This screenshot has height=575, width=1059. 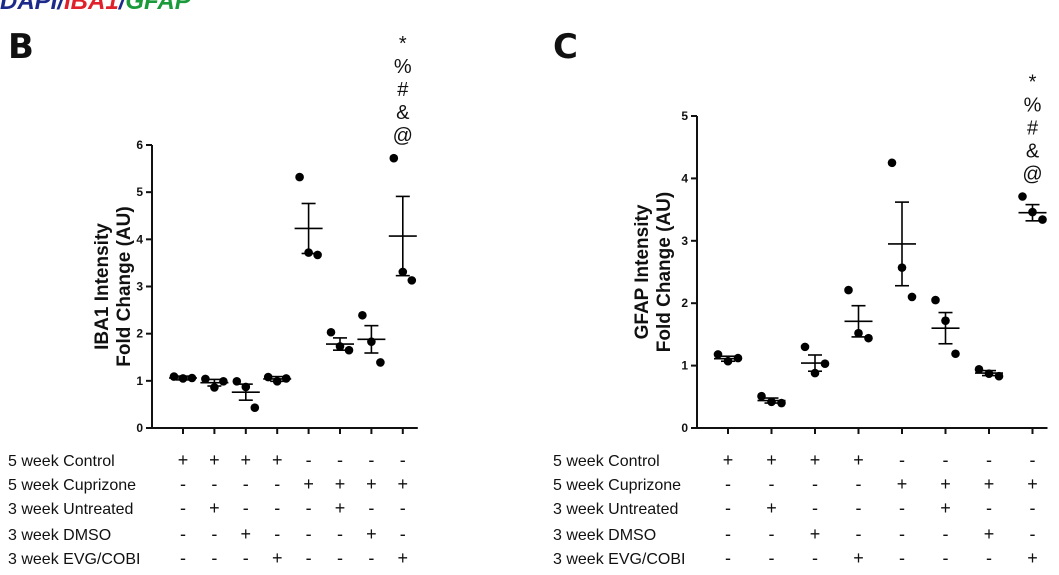 What do you see at coordinates (91, 7) in the screenshot?
I see `header-part-iba1: IBA1` at bounding box center [91, 7].